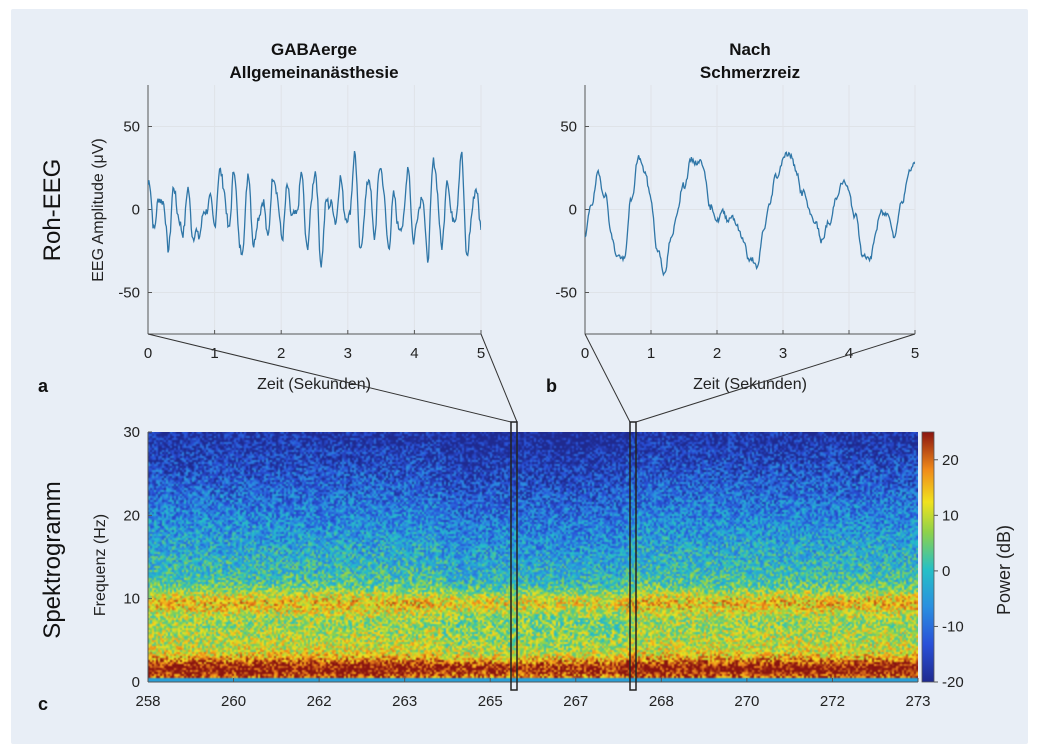 This screenshot has width=1038, height=753. I want to click on b-xtick-label: 2, so click(717, 353).